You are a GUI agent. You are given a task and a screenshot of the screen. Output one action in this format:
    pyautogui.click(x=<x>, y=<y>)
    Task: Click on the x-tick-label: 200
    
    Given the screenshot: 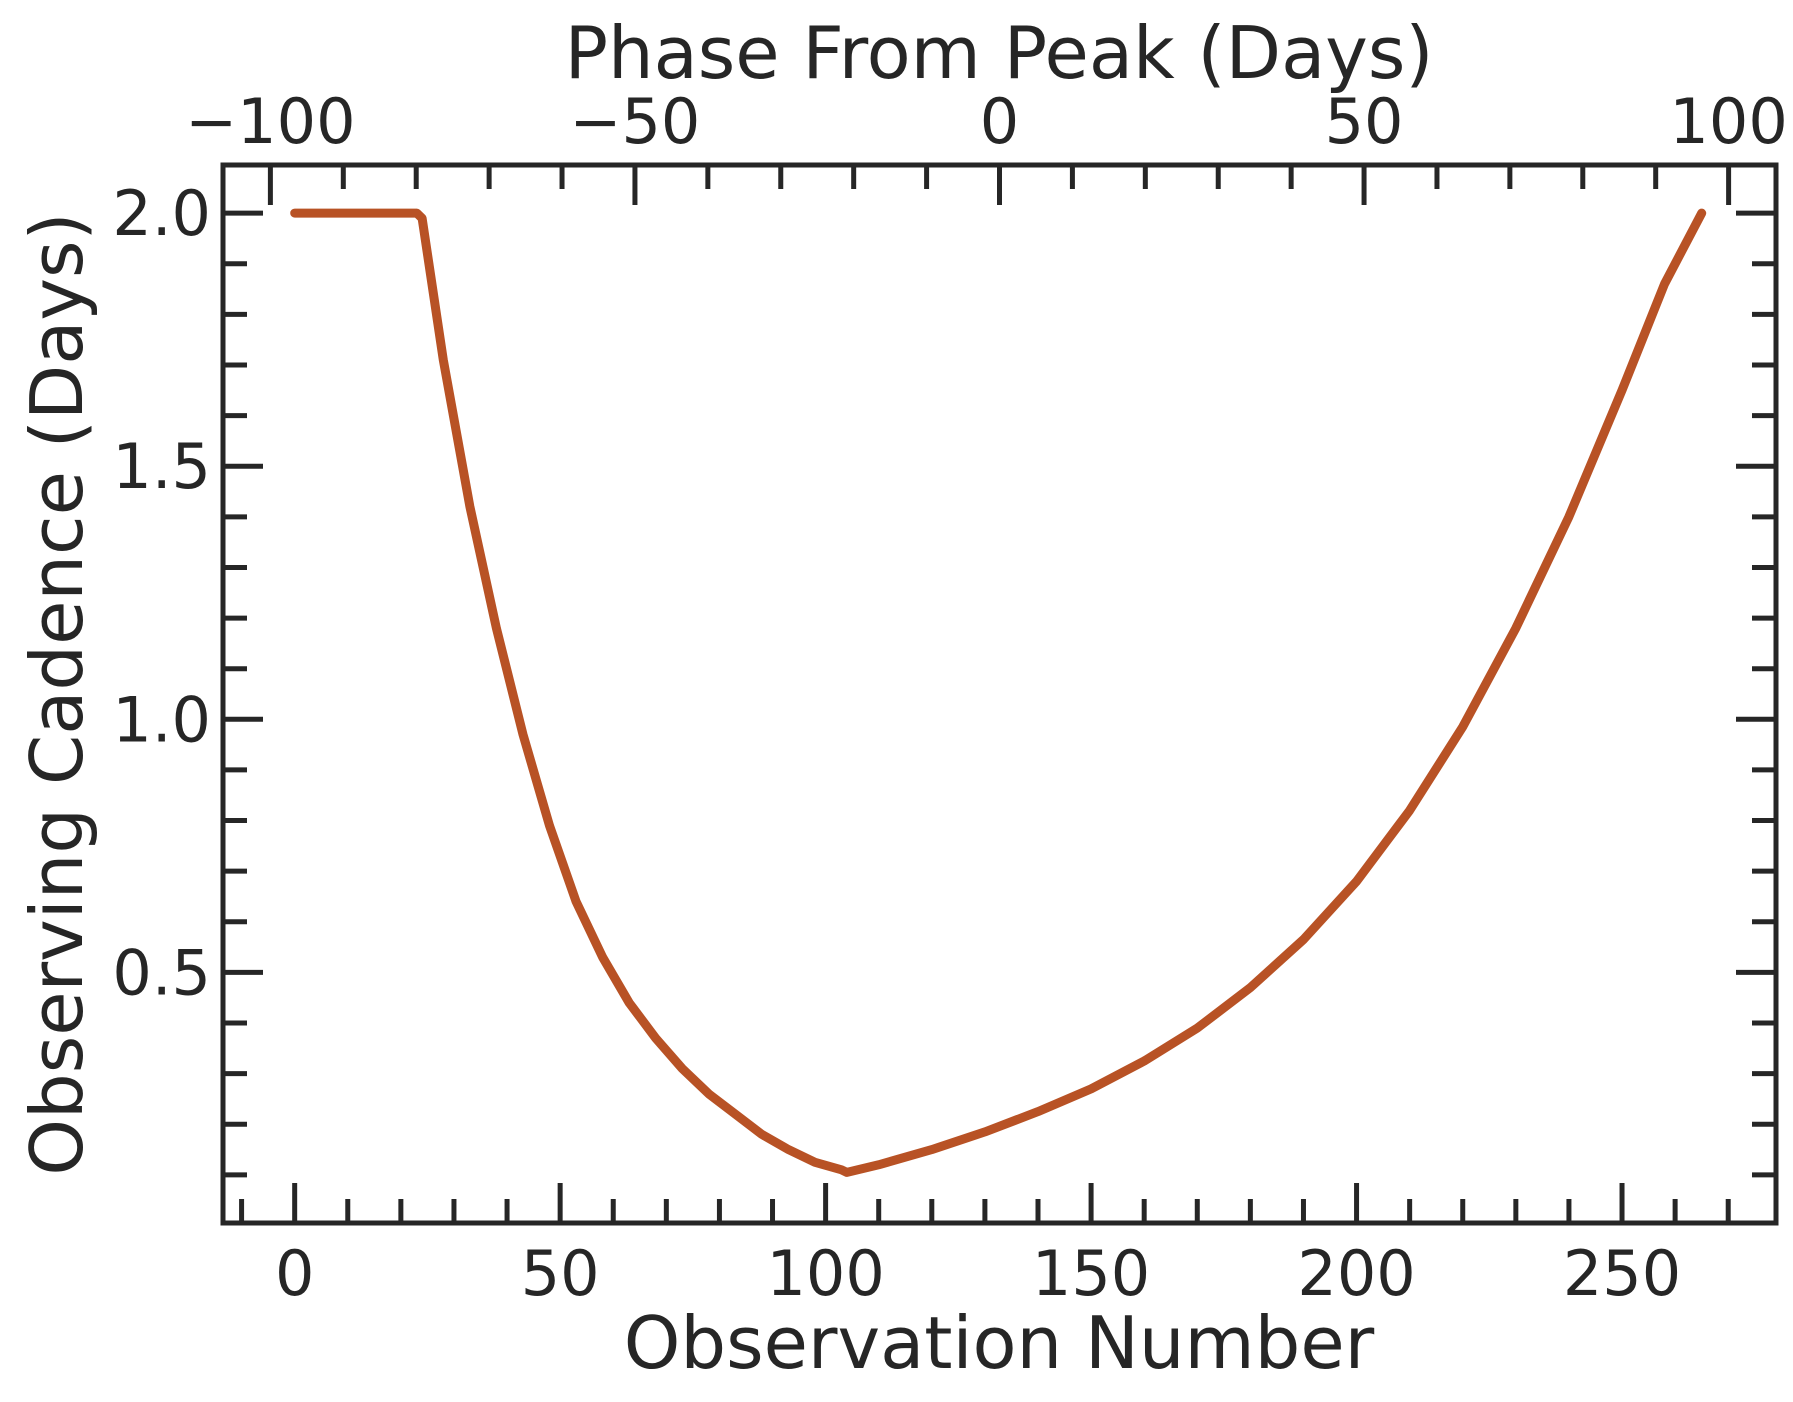 What is the action you would take?
    pyautogui.click(x=1356, y=1273)
    